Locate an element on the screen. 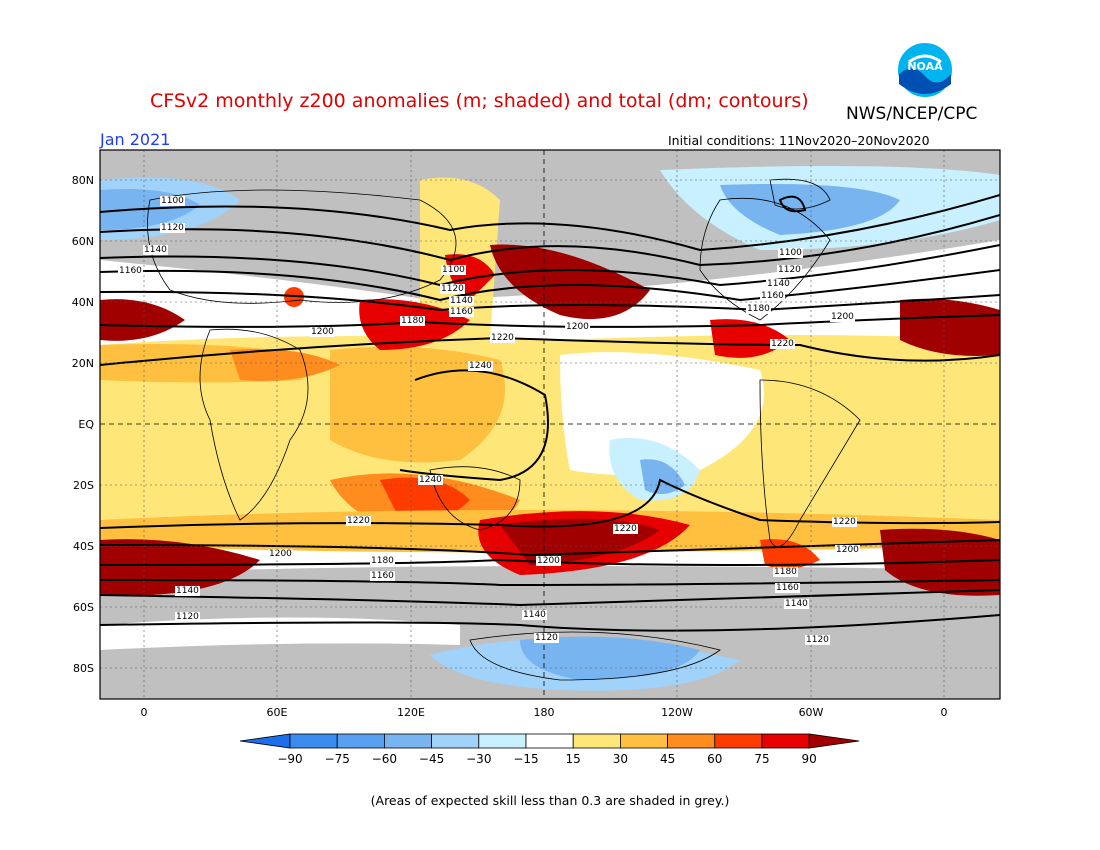 This screenshot has height=850, width=1100. colorbar-label: −90 is located at coordinates (290, 759).